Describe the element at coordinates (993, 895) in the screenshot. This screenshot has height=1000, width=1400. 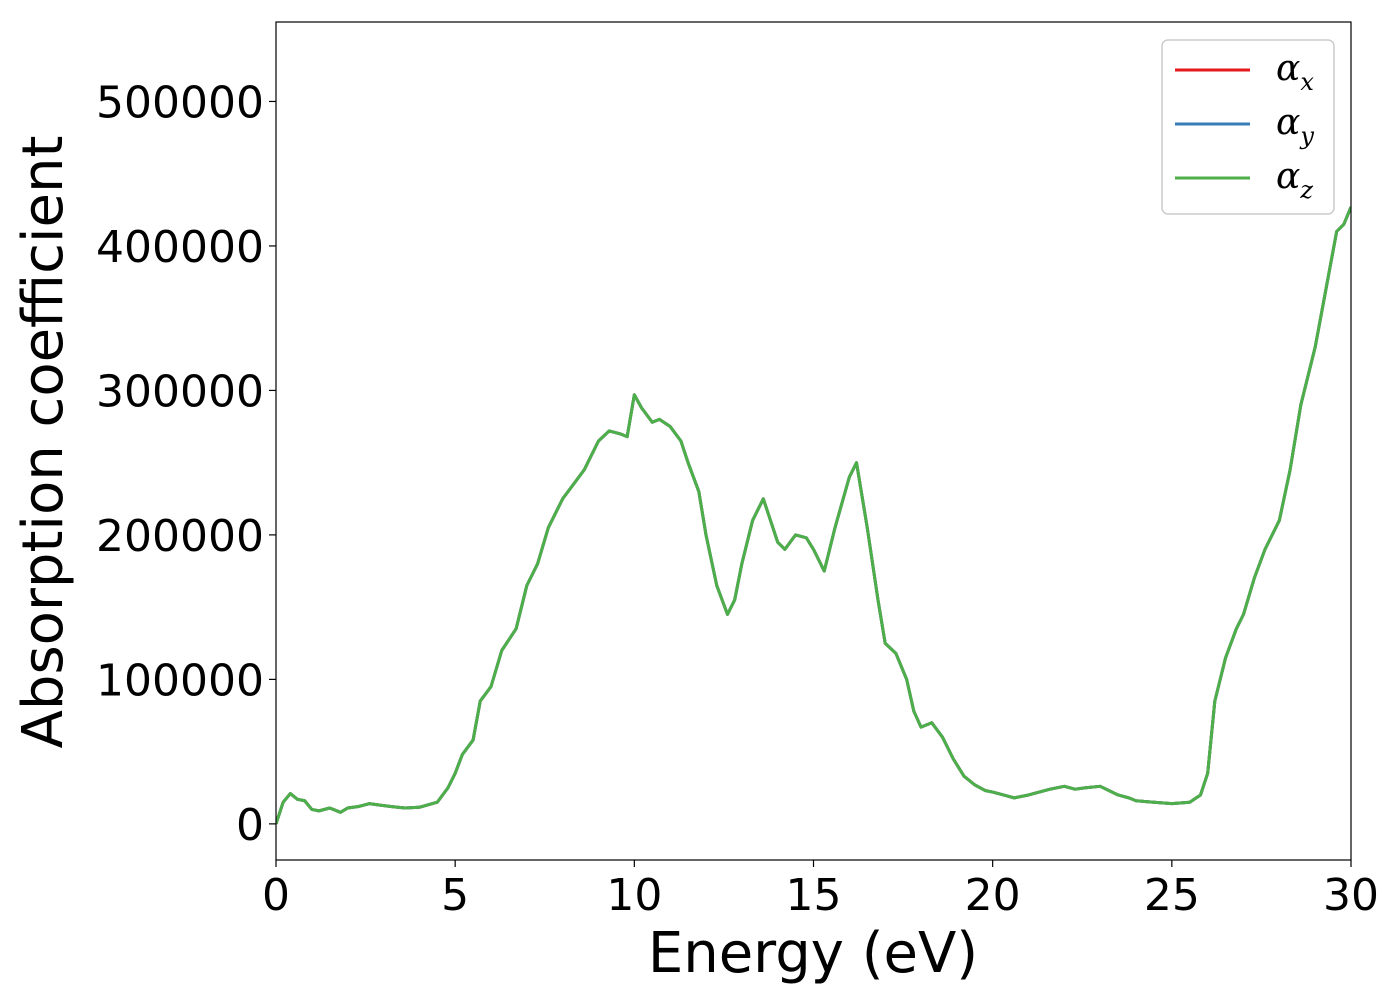
I see `x-tick-label: 20` at that location.